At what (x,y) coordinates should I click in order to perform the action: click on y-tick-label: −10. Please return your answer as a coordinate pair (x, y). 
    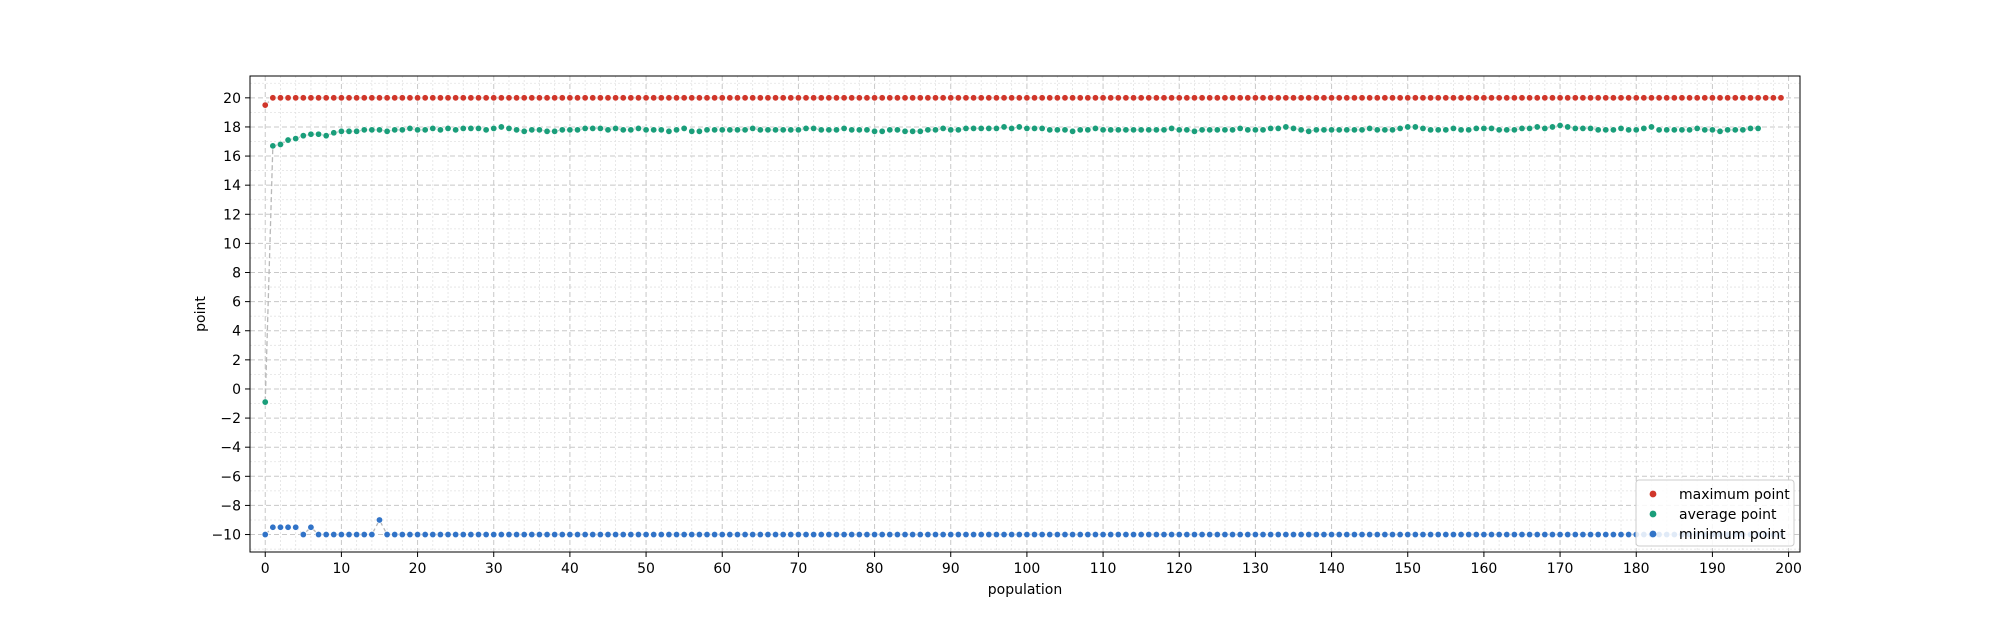
    Looking at the image, I should click on (226, 536).